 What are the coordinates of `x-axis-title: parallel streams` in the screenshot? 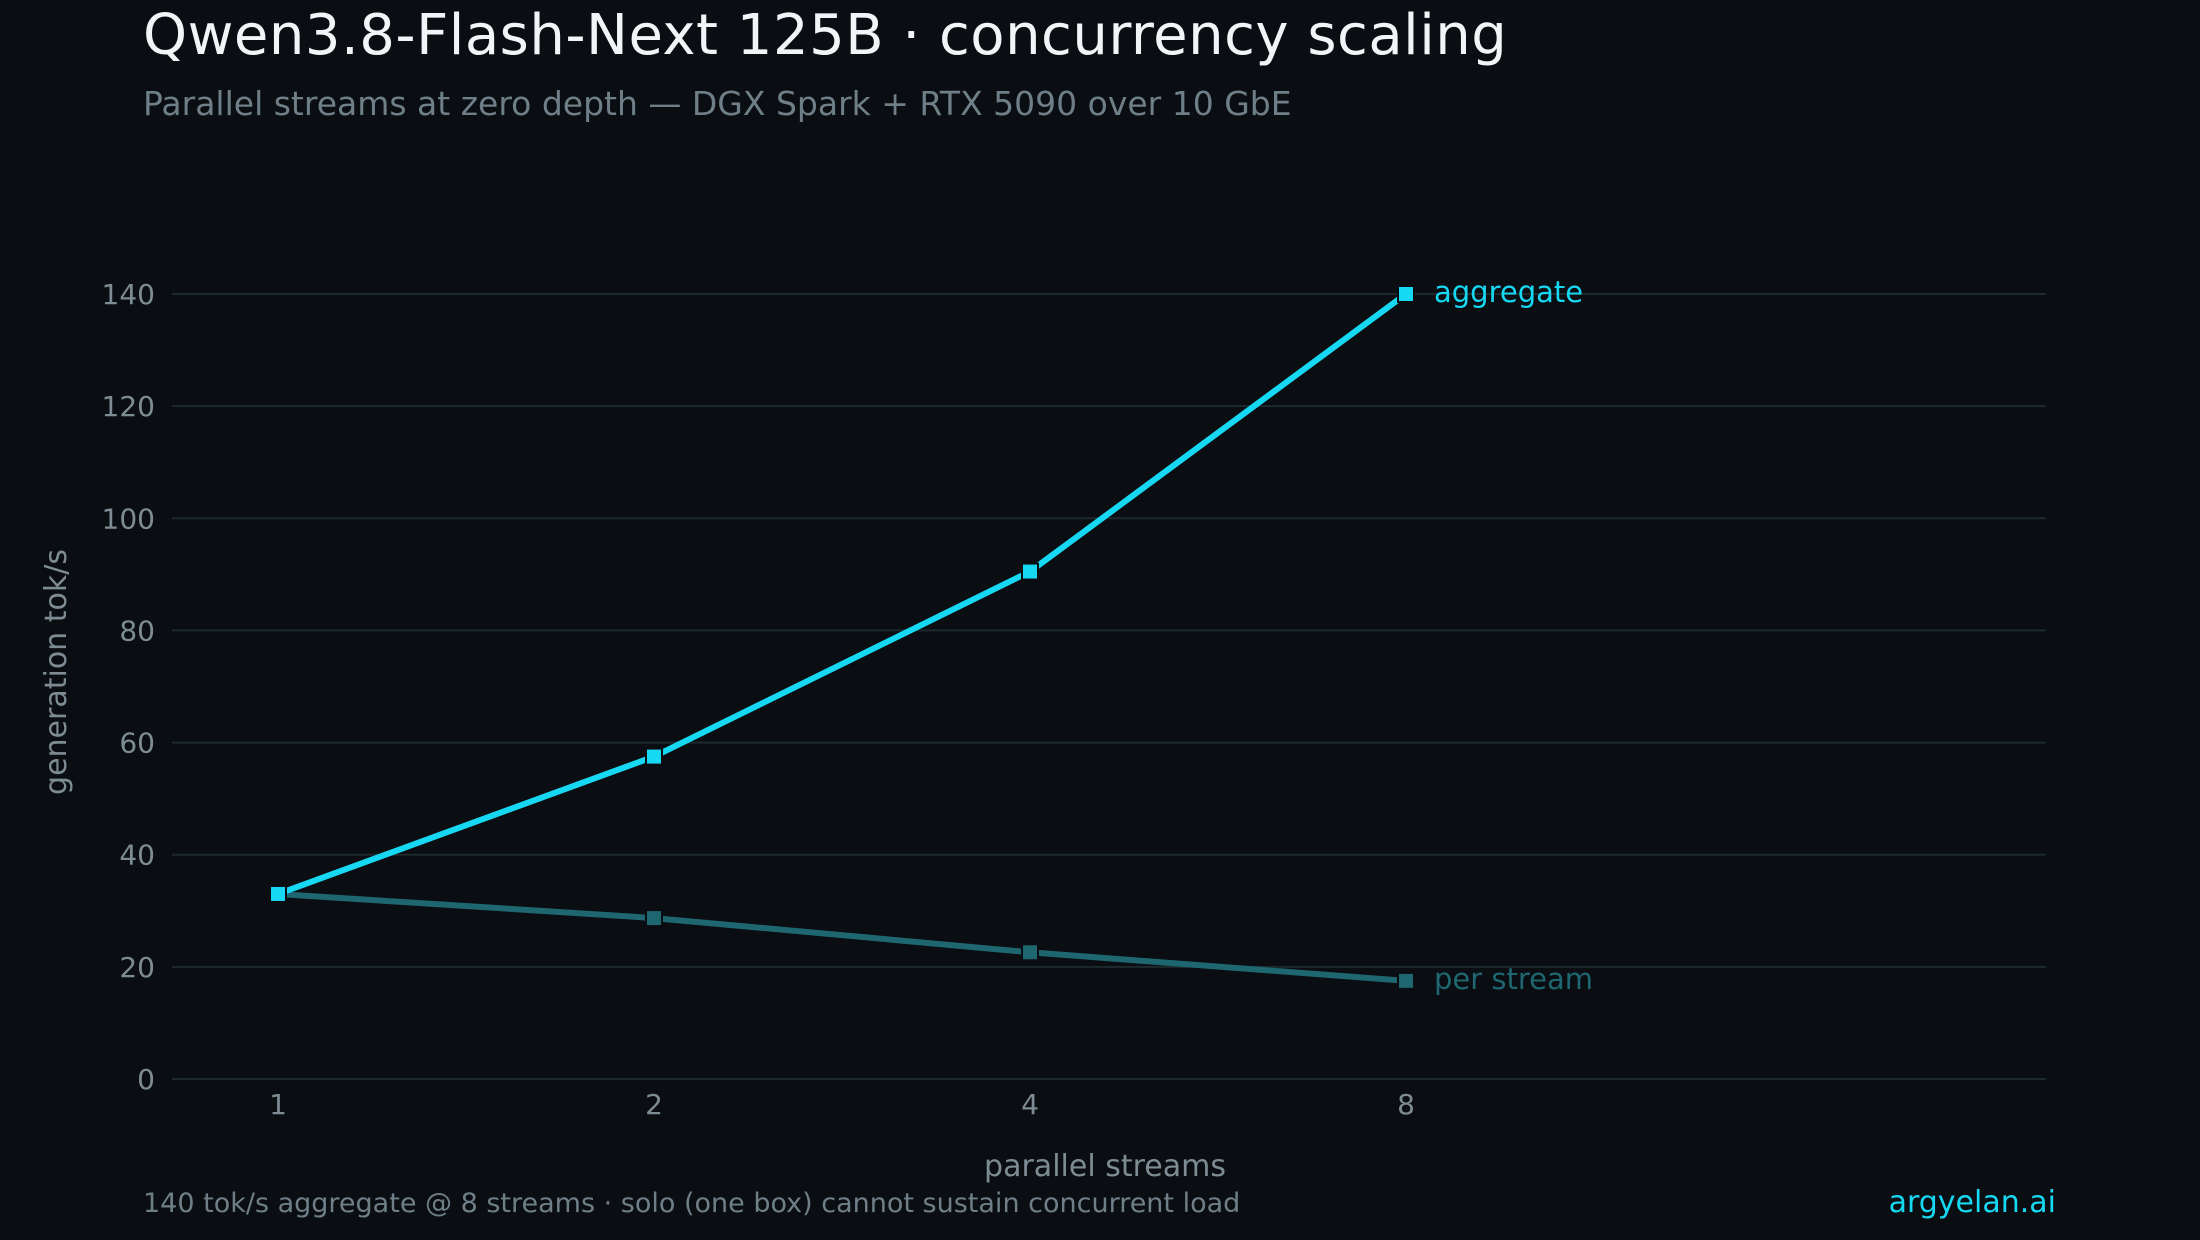 It's located at (1105, 1166).